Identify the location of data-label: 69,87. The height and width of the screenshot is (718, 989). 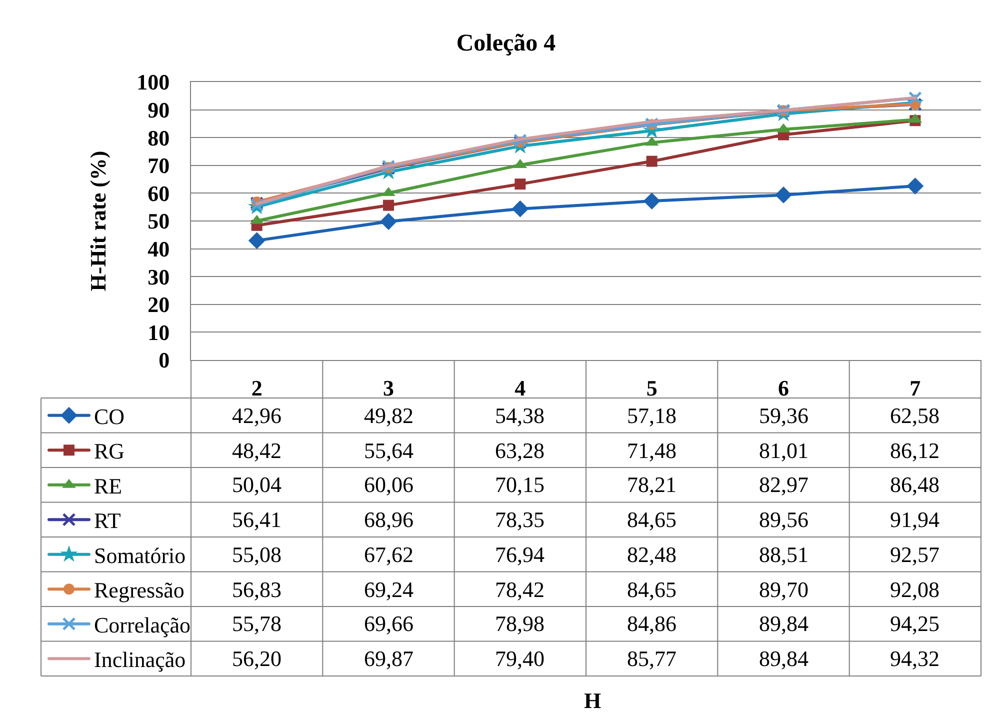
(389, 658).